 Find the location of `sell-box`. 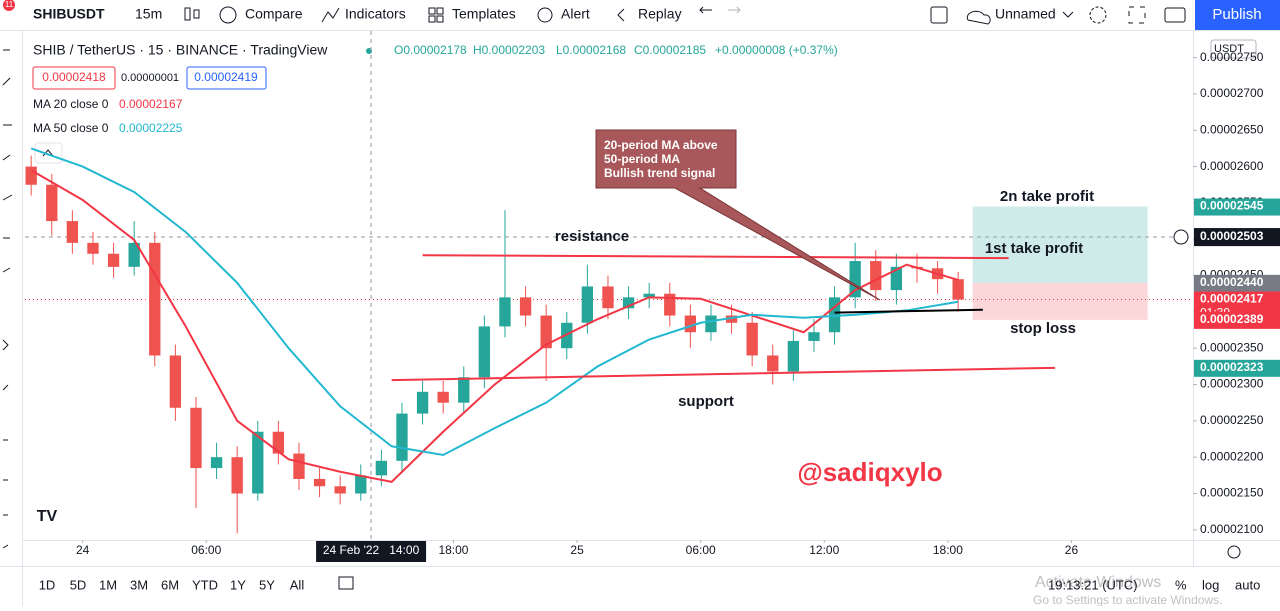

sell-box is located at coordinates (74, 78).